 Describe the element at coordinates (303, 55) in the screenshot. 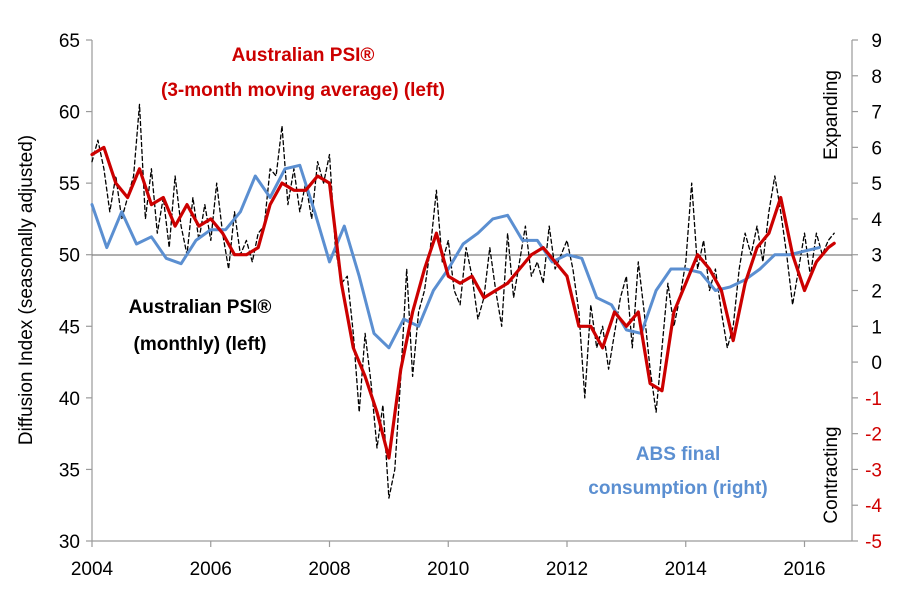

I see `annotation-ma-line1: Australian PSI®` at that location.